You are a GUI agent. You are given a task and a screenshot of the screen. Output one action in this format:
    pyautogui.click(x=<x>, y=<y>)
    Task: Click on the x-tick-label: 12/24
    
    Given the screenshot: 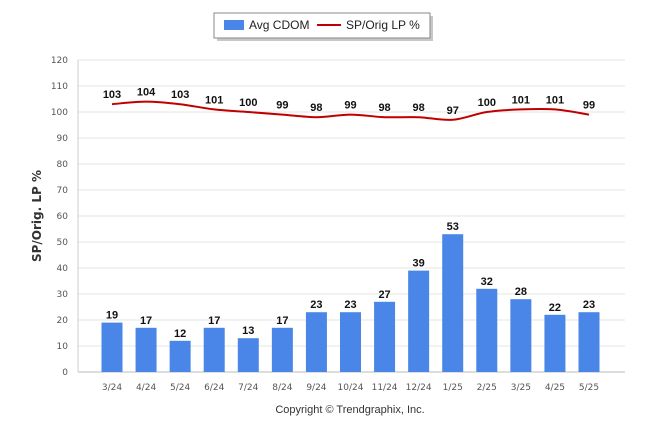 What is the action you would take?
    pyautogui.click(x=419, y=388)
    